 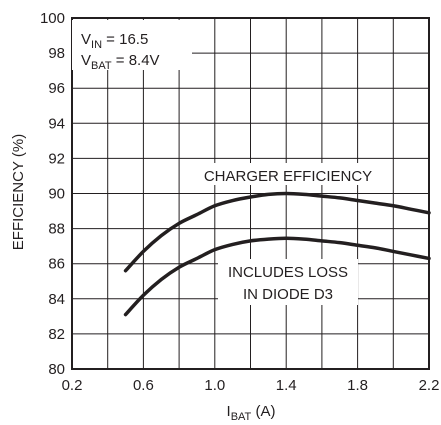 I want to click on charger-efficiency-label: CHARGER EFFICIENCY, so click(x=288, y=176).